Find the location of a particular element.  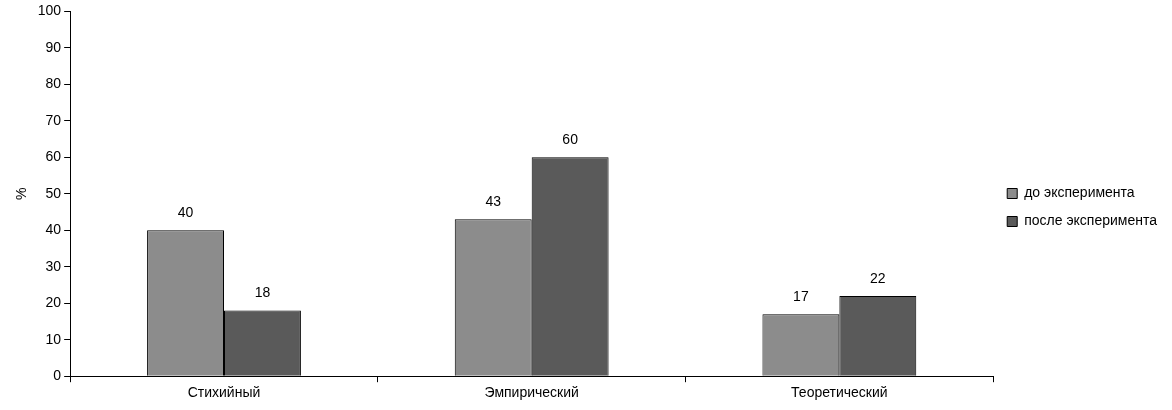

y-tick-label: 70 is located at coordinates (53, 119).